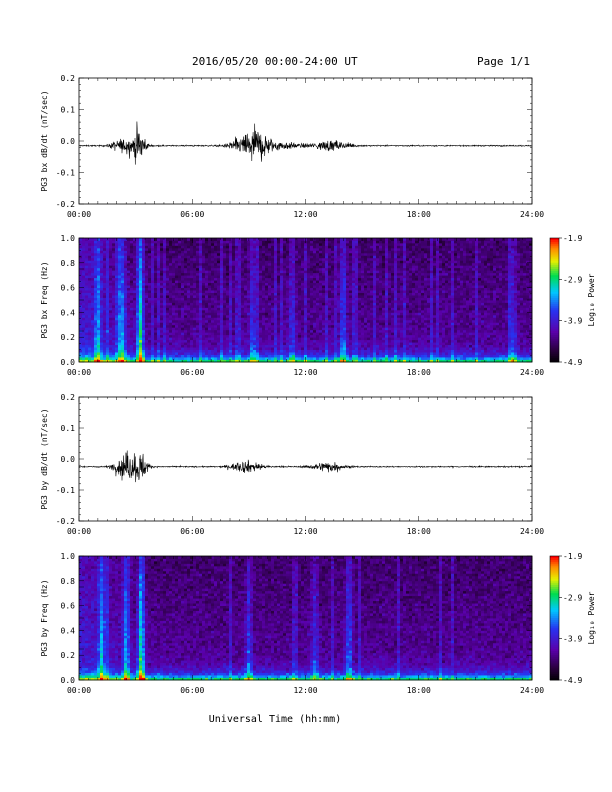  What do you see at coordinates (44, 140) in the screenshot?
I see `y-axis-label: PG3 bx dB/dt (nT/sec)` at bounding box center [44, 140].